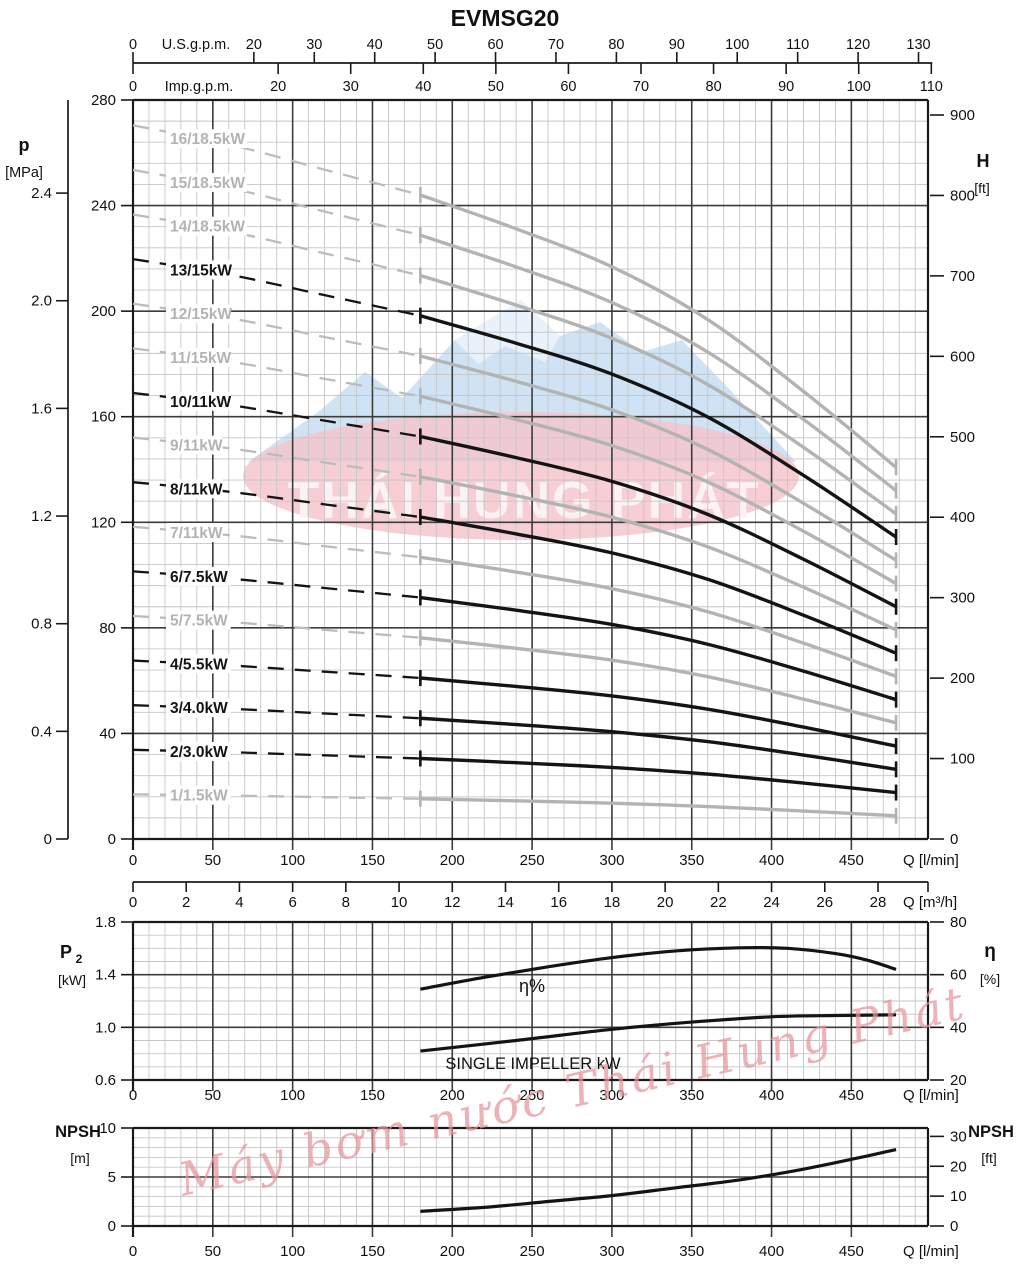 The image size is (1017, 1280). I want to click on usgpm-tick-label: 50, so click(435, 45).